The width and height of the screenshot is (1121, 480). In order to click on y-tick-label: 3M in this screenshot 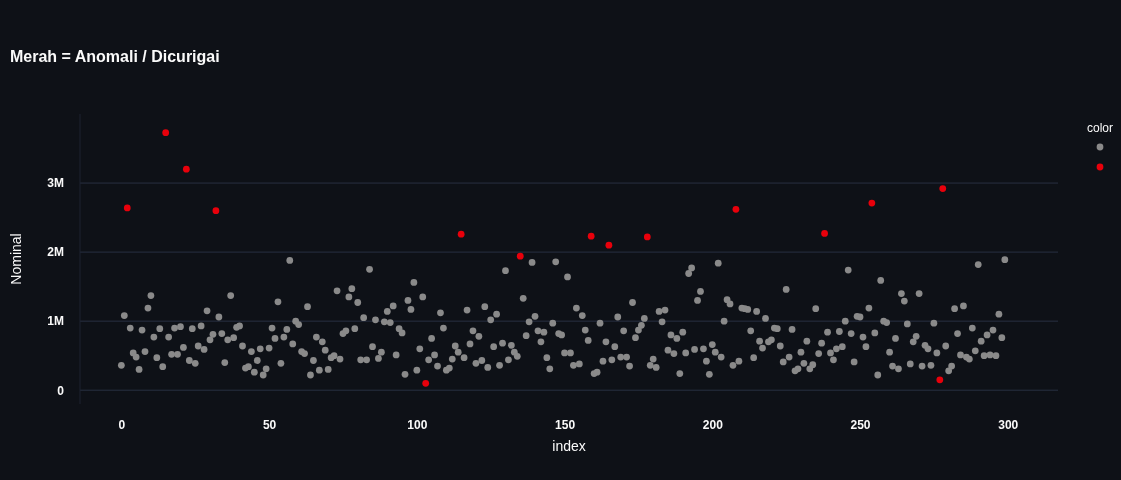, I will do `click(55, 183)`.